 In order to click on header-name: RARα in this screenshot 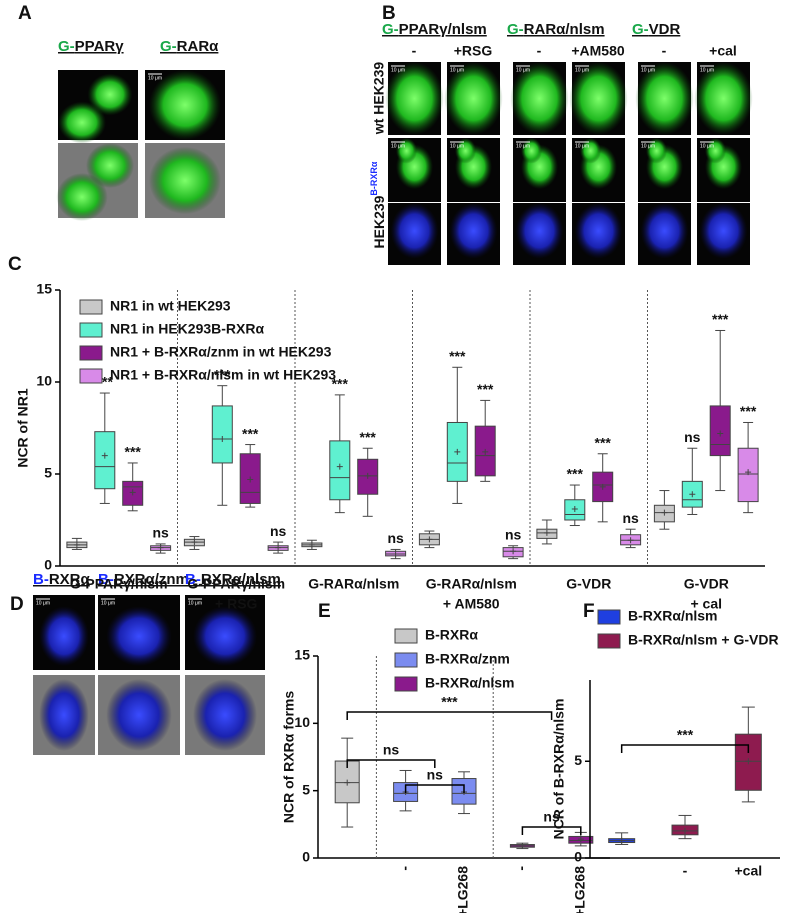, I will do `click(198, 46)`.